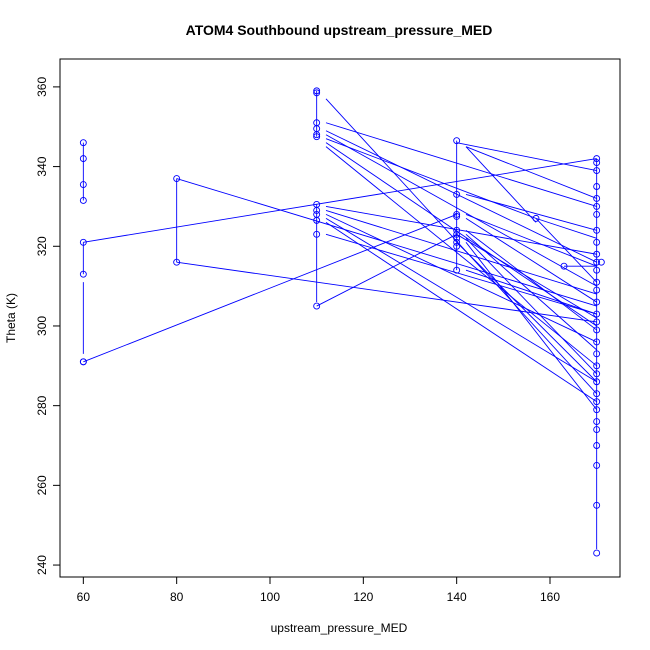 This screenshot has width=650, height=650. Describe the element at coordinates (457, 597) in the screenshot. I see `x-tick-label: 140` at that location.